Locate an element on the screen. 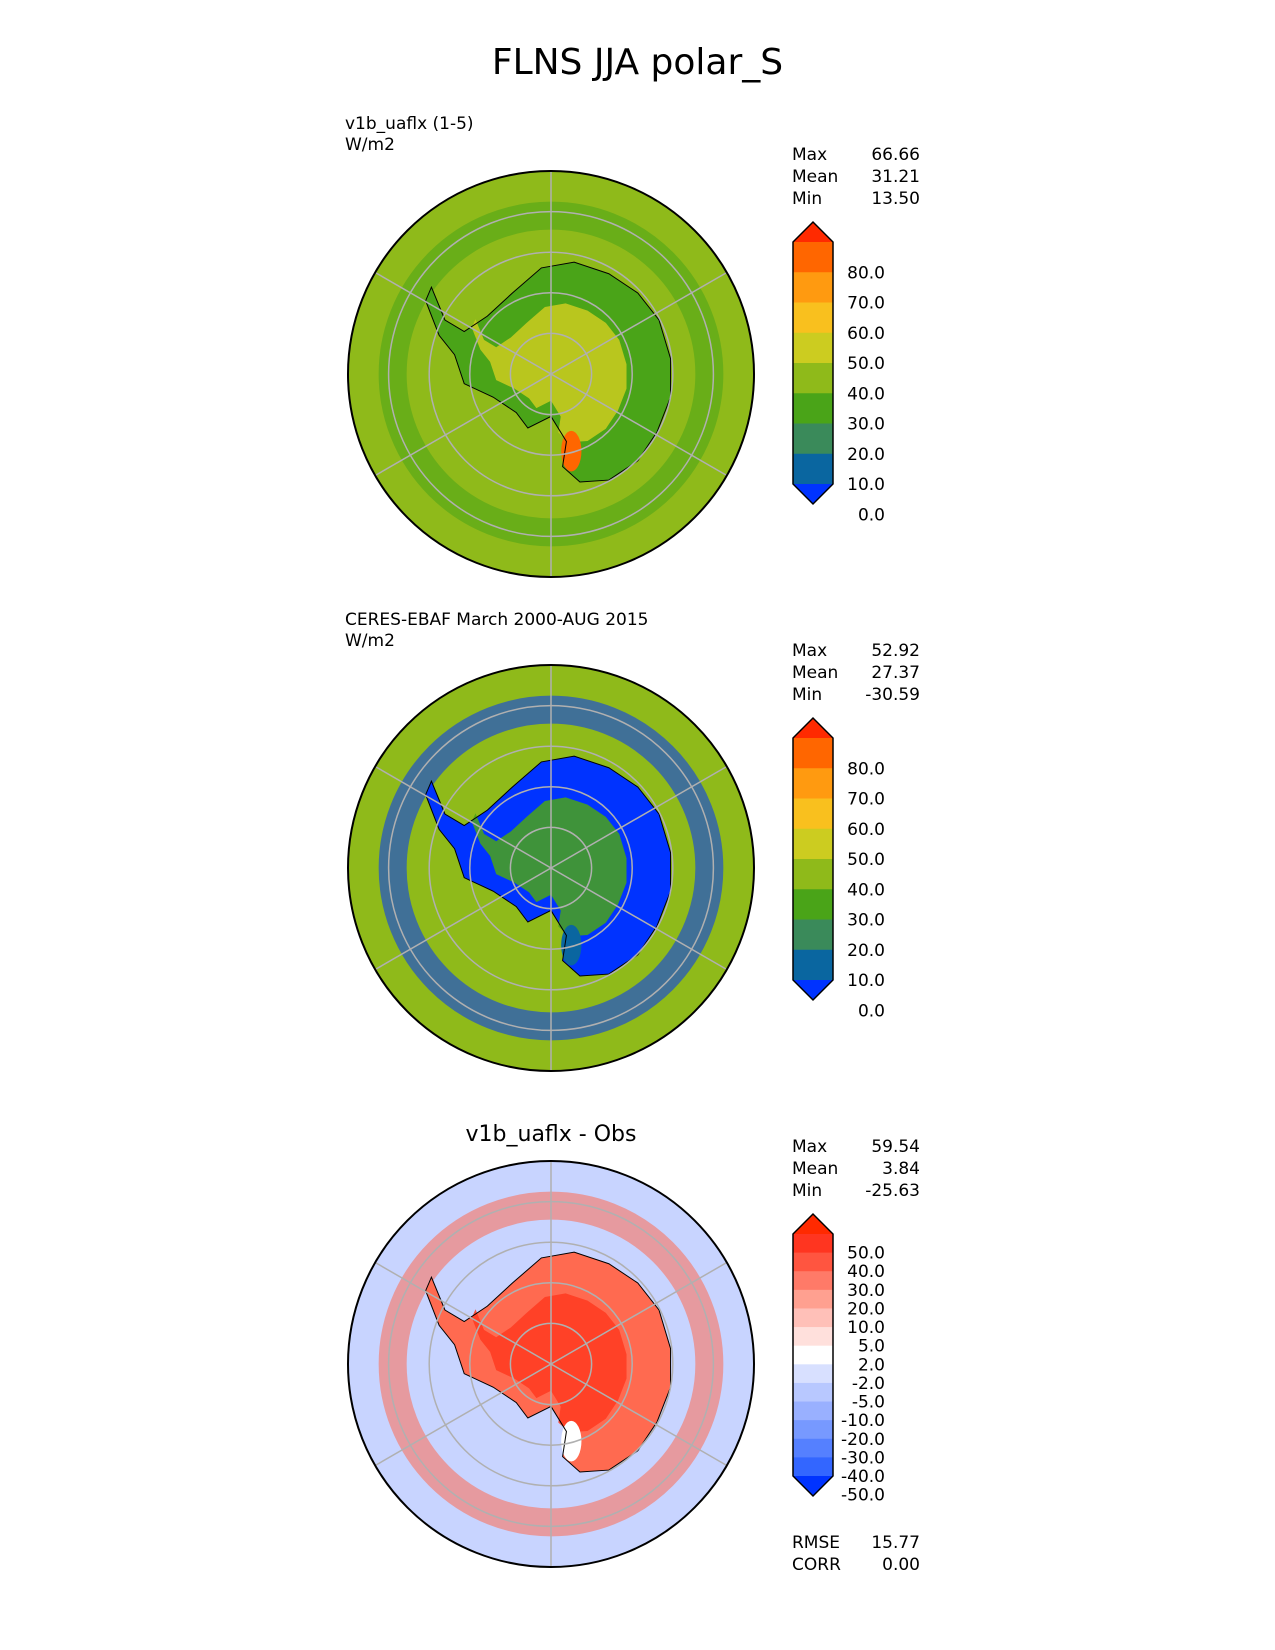  polar-map-obs is located at coordinates (551, 868).